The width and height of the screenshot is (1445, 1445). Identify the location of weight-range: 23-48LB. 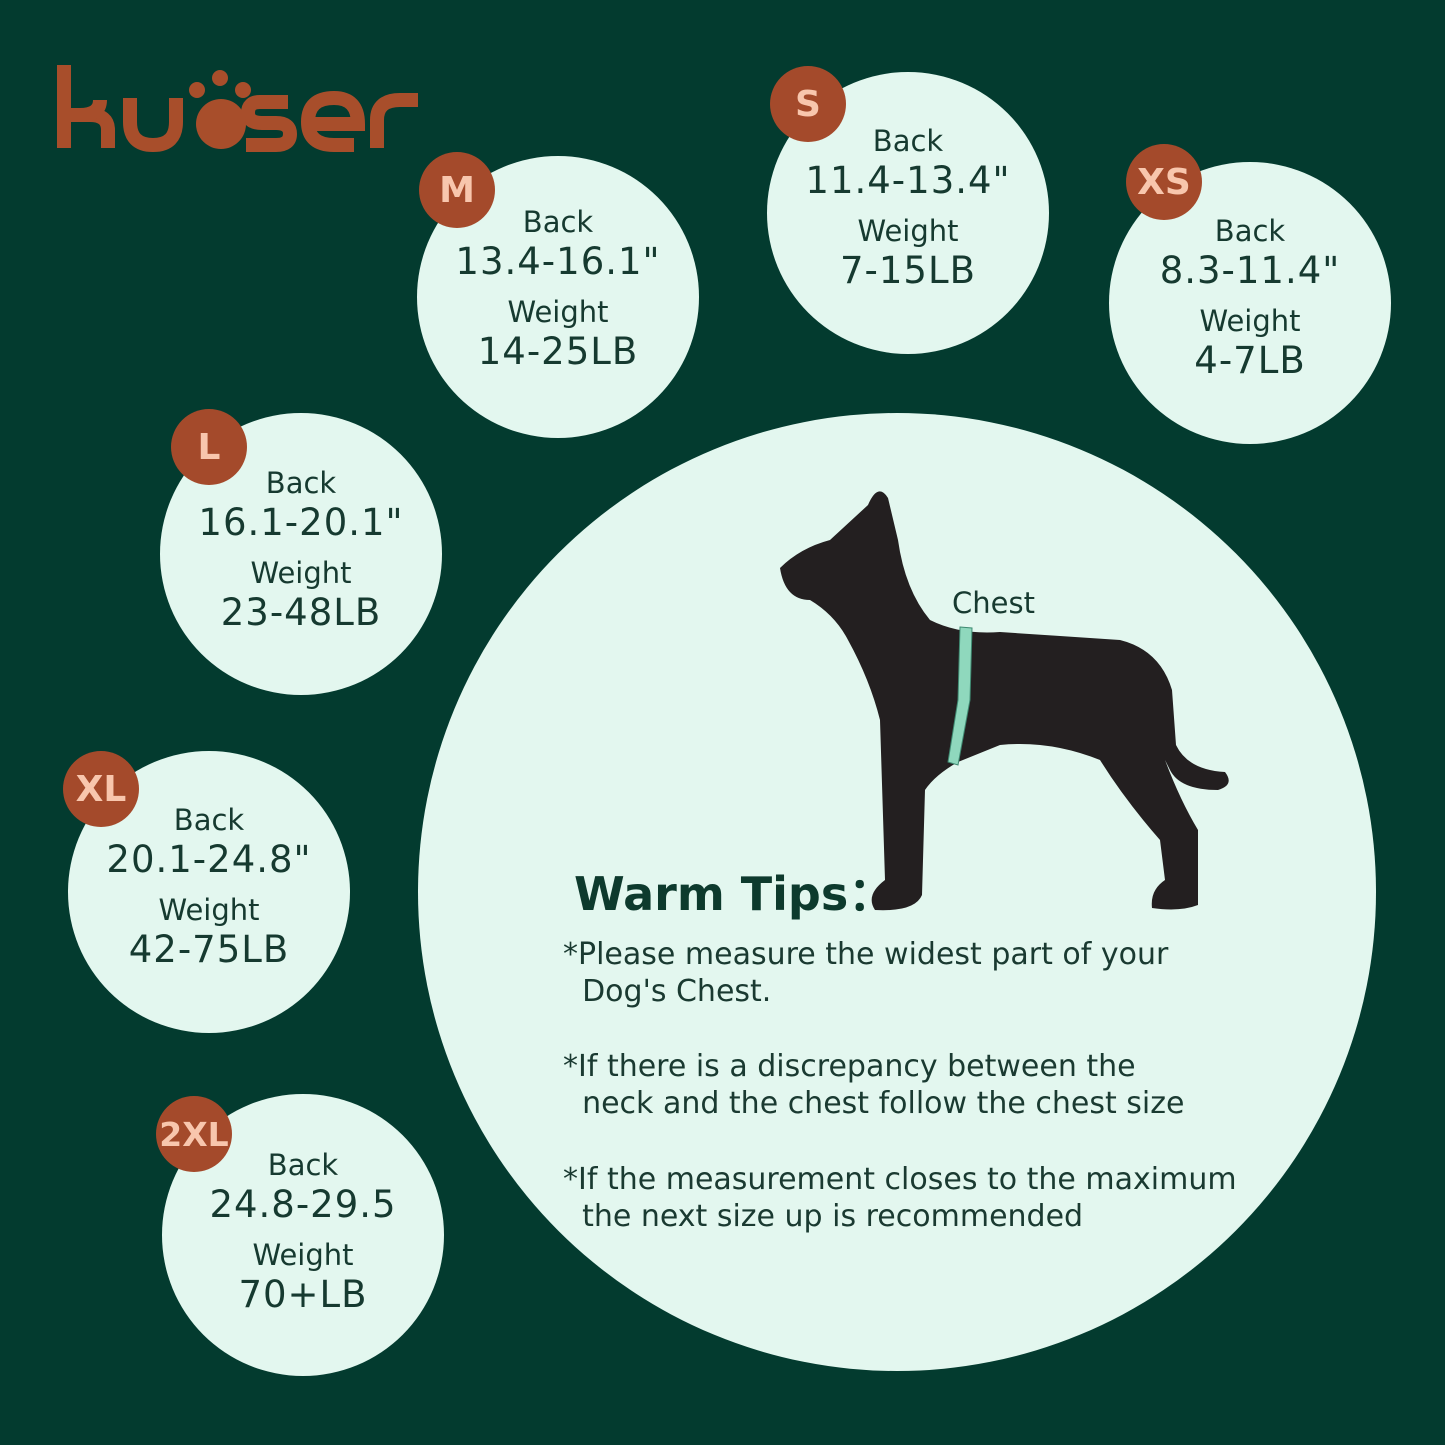
(301, 612).